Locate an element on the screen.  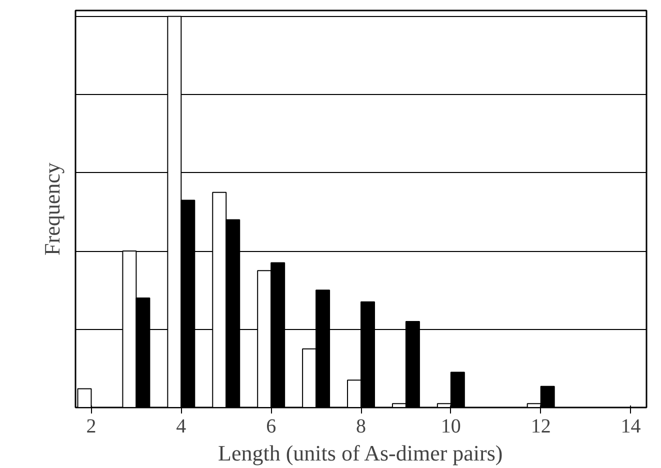
x-axis-title: Length (units of As-dimer pairs) is located at coordinates (360, 453).